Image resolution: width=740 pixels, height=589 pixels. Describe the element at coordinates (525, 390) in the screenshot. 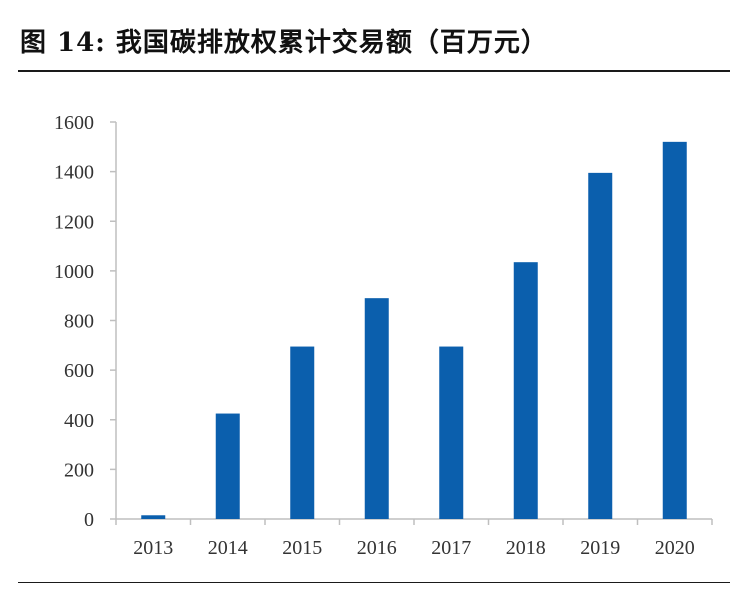

I see `bar-2018` at that location.